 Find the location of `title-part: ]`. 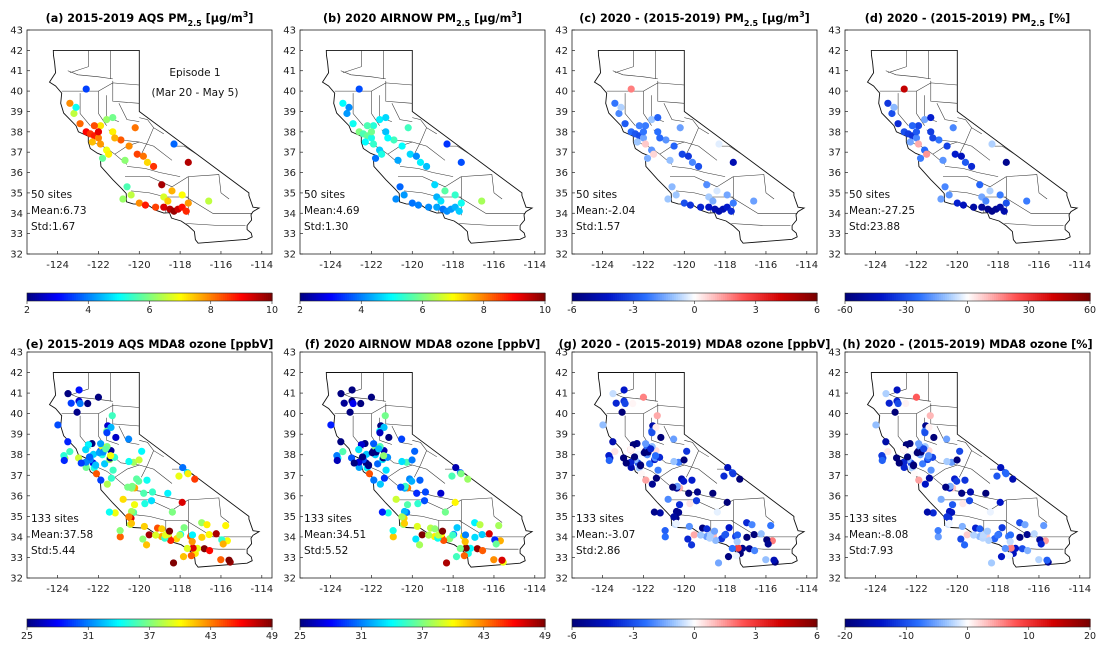

title-part: ] is located at coordinates (250, 18).